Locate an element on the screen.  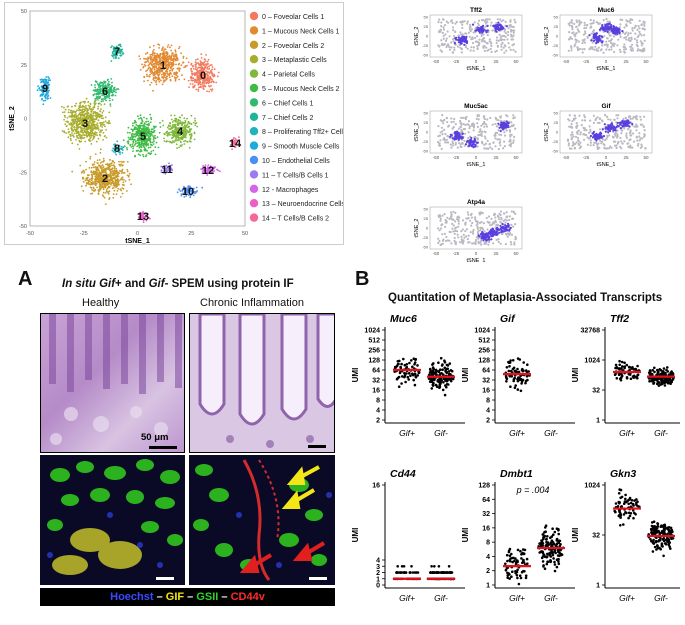
feature-xlabel: tSNE_1 is located at coordinates (606, 69).